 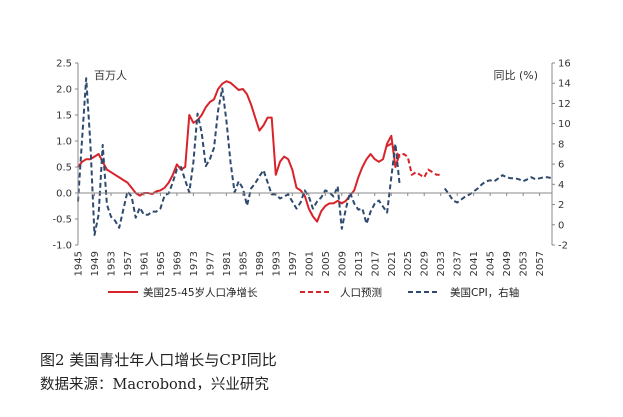 What do you see at coordinates (561, 165) in the screenshot?
I see `right-tick-label: 6` at bounding box center [561, 165].